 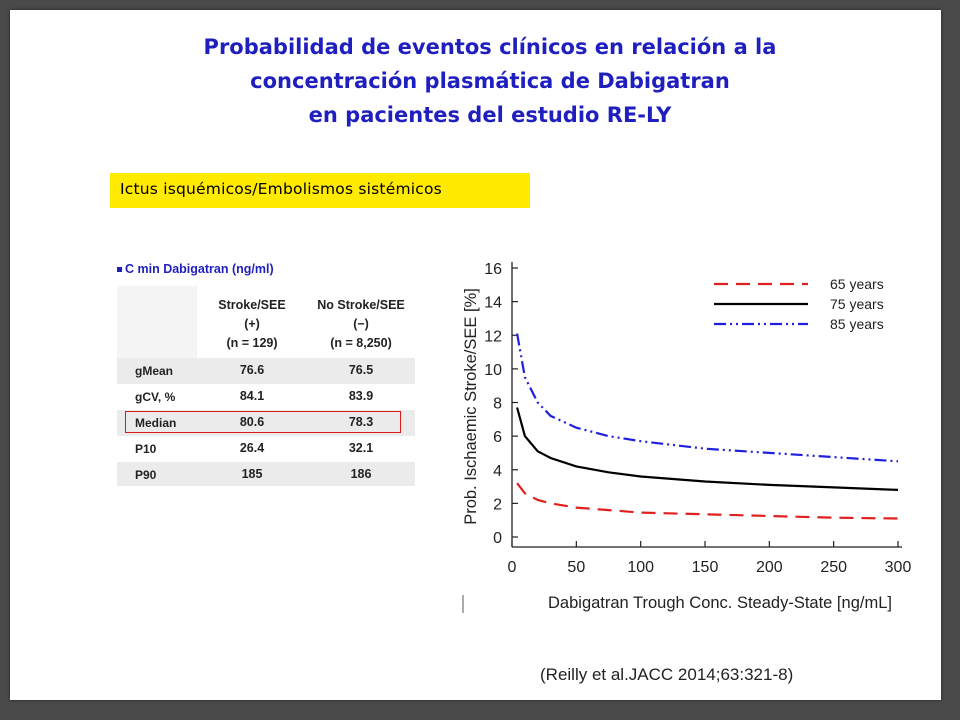 I want to click on x-tick-label: 100, so click(x=640, y=567).